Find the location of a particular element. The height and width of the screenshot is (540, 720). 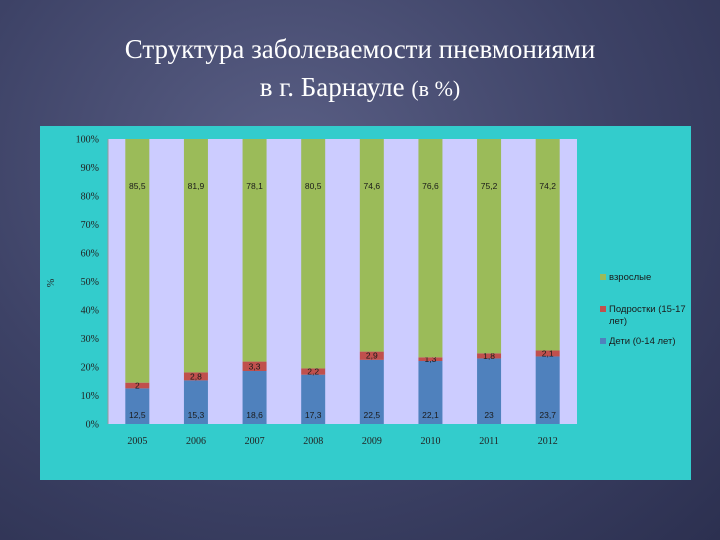

y-tick-label: 40% is located at coordinates (90, 311).